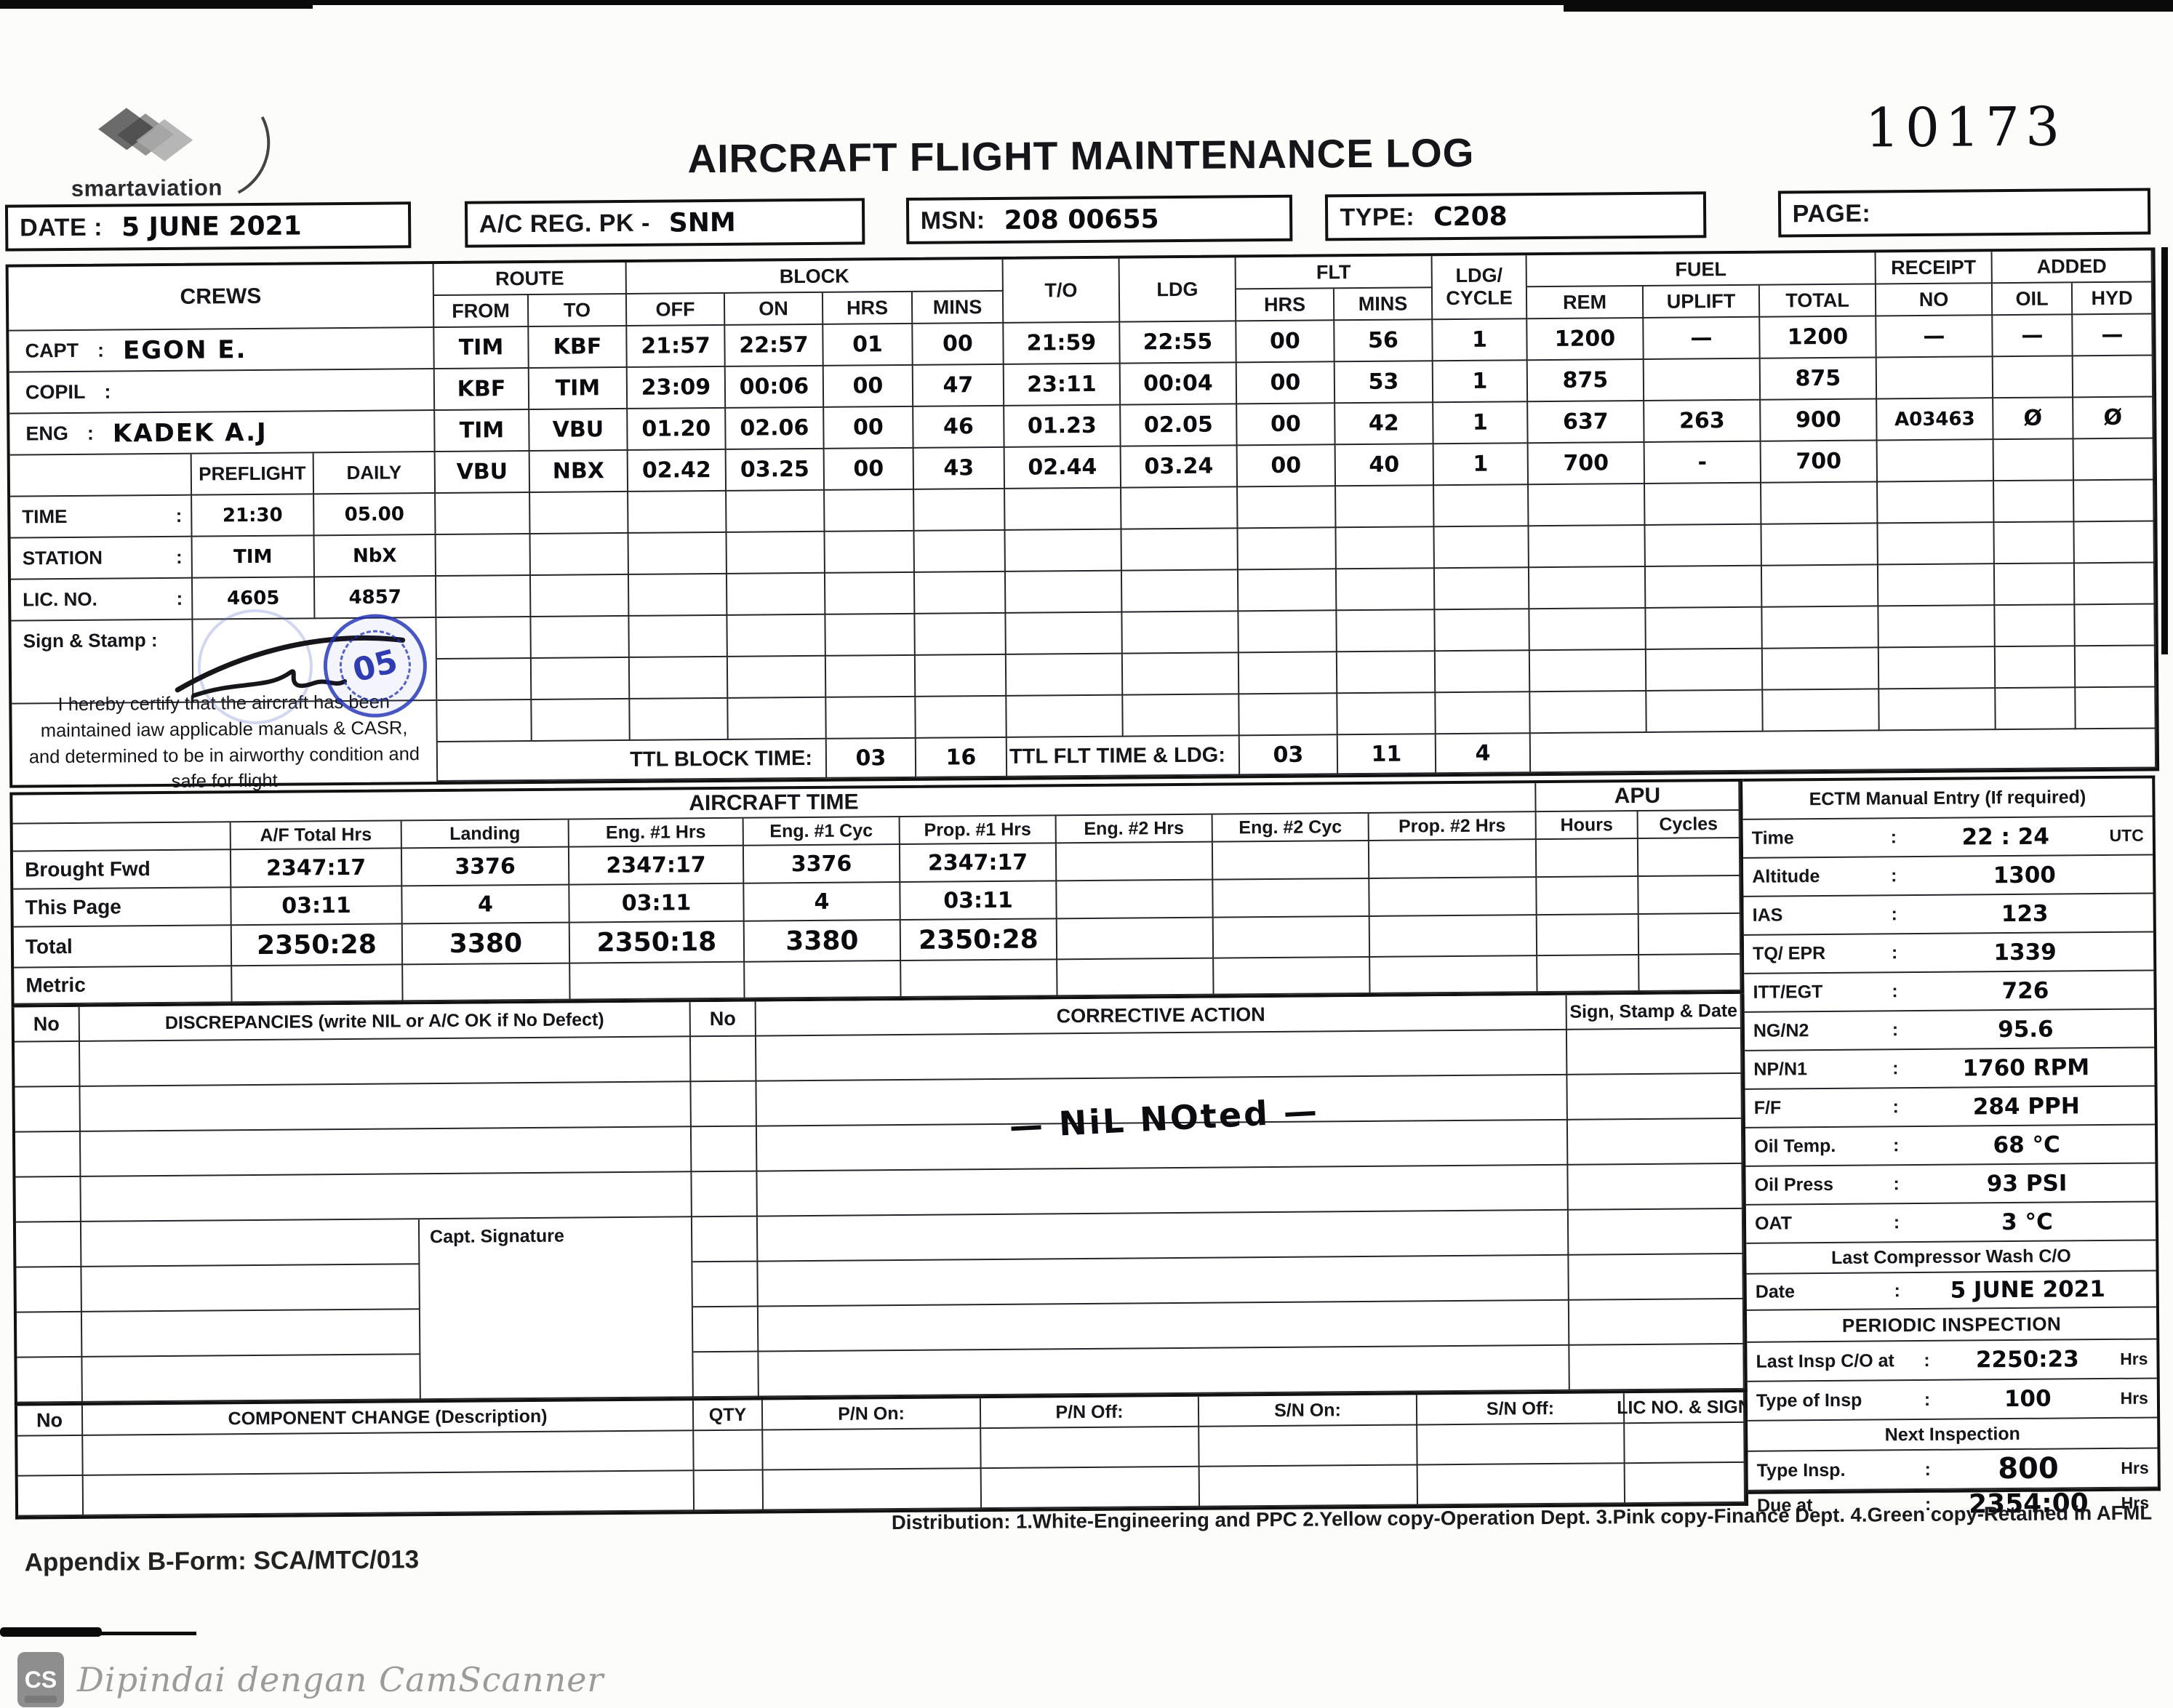 Image resolution: width=2173 pixels, height=1708 pixels. I want to click on flight-cell: 56, so click(1383, 341).